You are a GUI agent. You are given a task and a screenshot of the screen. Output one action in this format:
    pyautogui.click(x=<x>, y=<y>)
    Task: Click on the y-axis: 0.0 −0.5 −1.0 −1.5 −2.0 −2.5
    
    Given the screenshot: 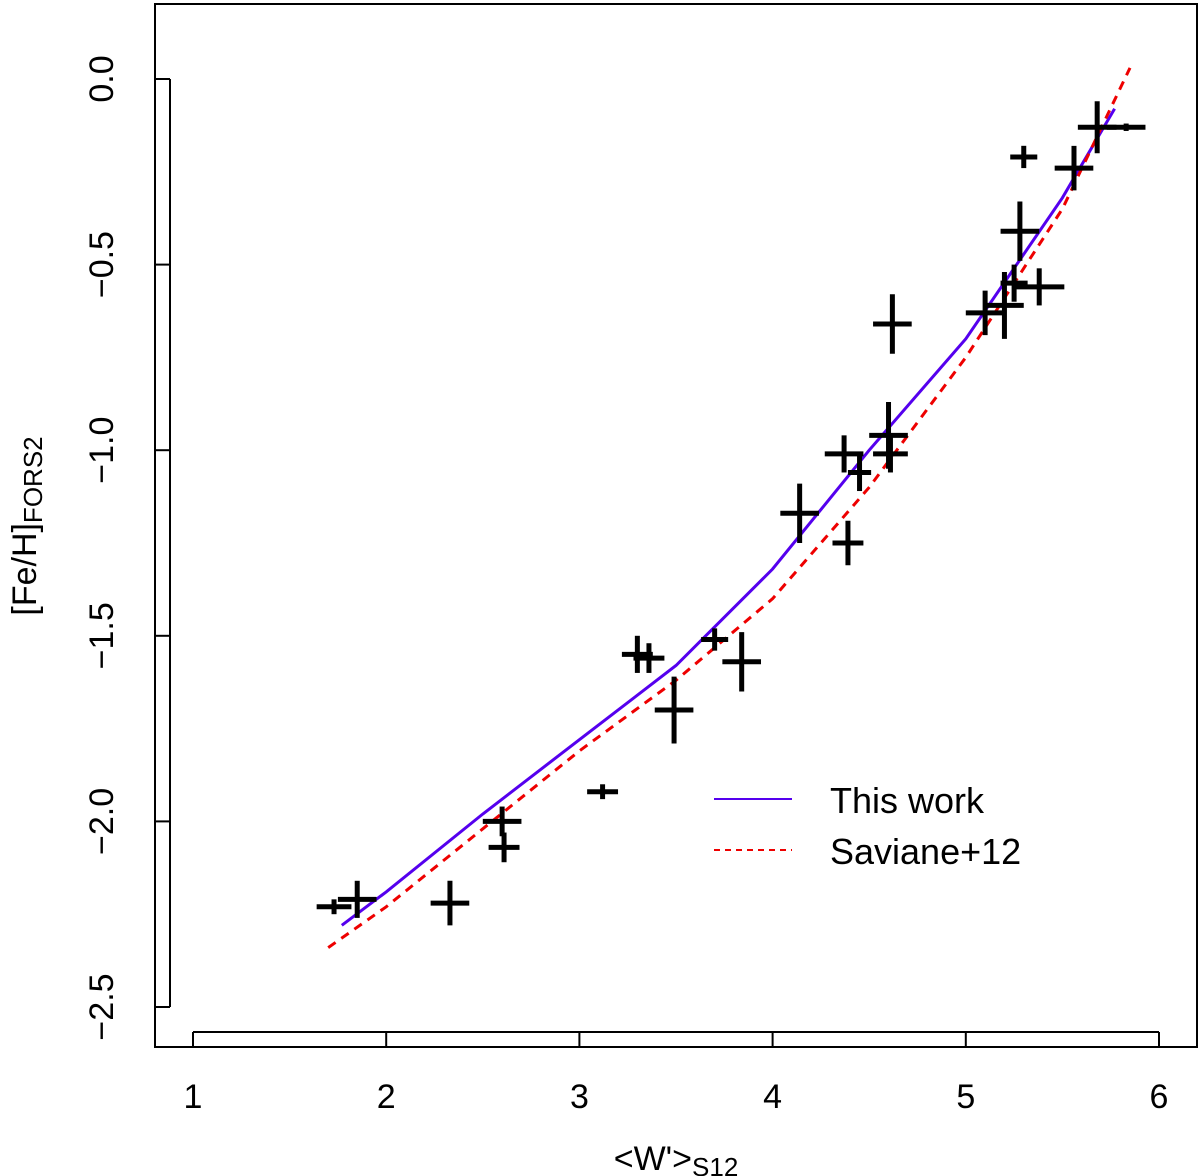 What is the action you would take?
    pyautogui.click(x=127, y=548)
    